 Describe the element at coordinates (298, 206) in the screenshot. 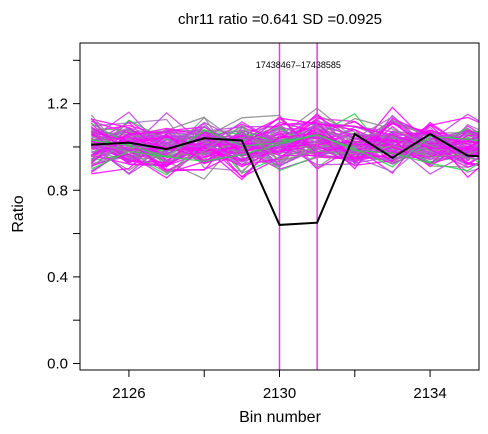

I see `highlight-region: 17438467–17438585` at that location.